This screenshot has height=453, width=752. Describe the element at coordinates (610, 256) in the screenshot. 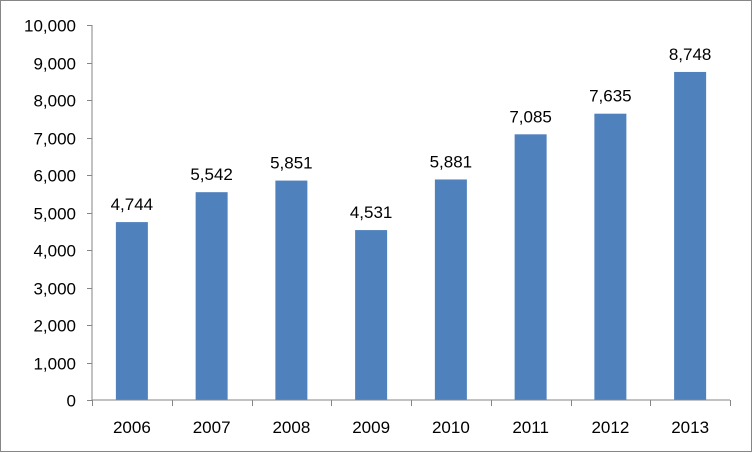

I see `bar-2012` at that location.